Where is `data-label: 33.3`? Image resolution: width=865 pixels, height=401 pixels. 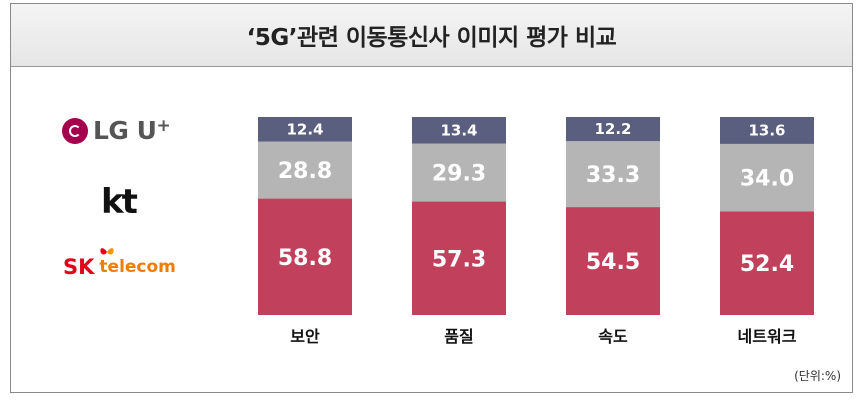 data-label: 33.3 is located at coordinates (613, 175).